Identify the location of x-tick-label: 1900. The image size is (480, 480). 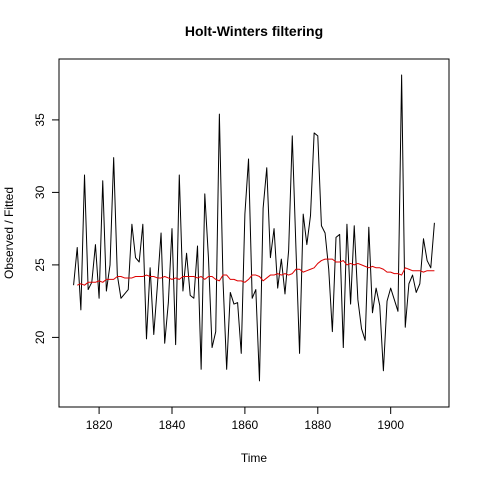
(390, 425).